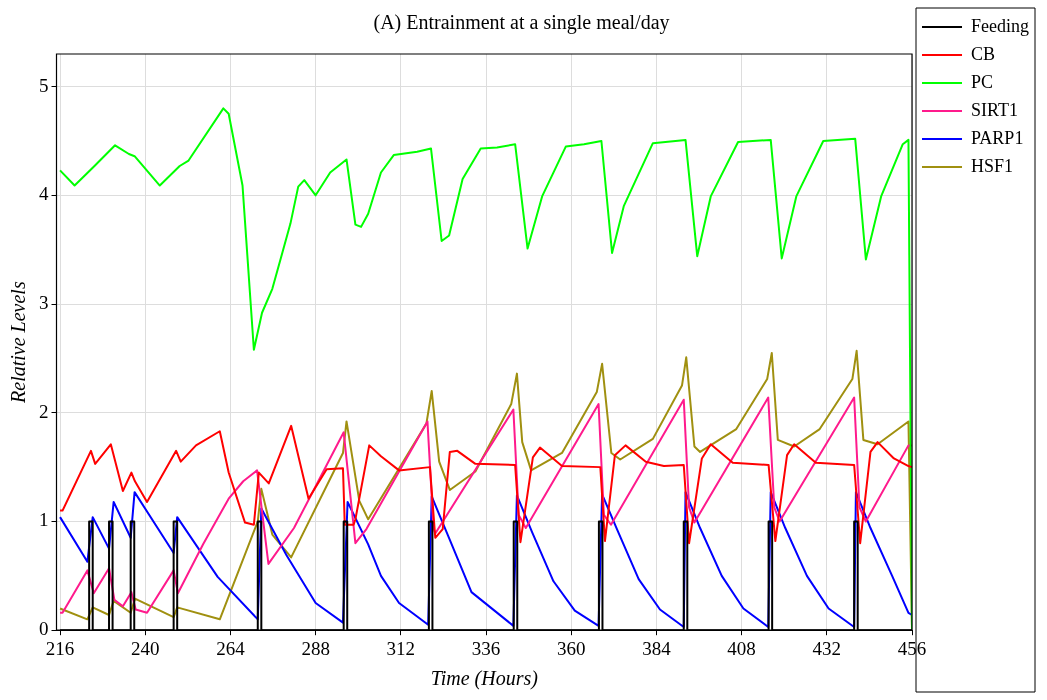 The image size is (1047, 700). I want to click on x-axis-title: Time (Hours), so click(484, 679).